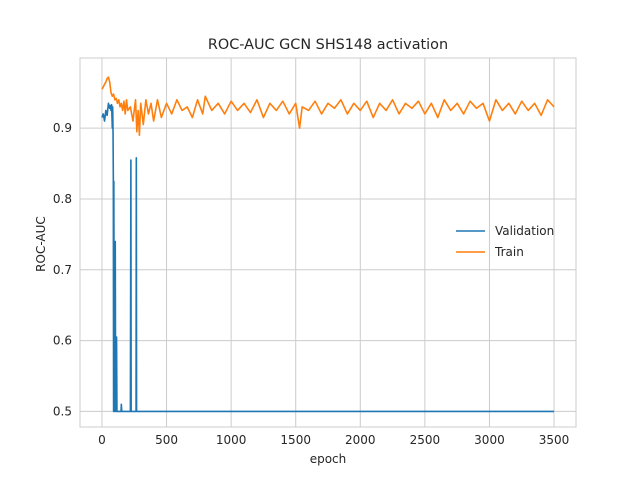 The height and width of the screenshot is (480, 640). What do you see at coordinates (62, 128) in the screenshot?
I see `y-tick-label: 0.9` at bounding box center [62, 128].